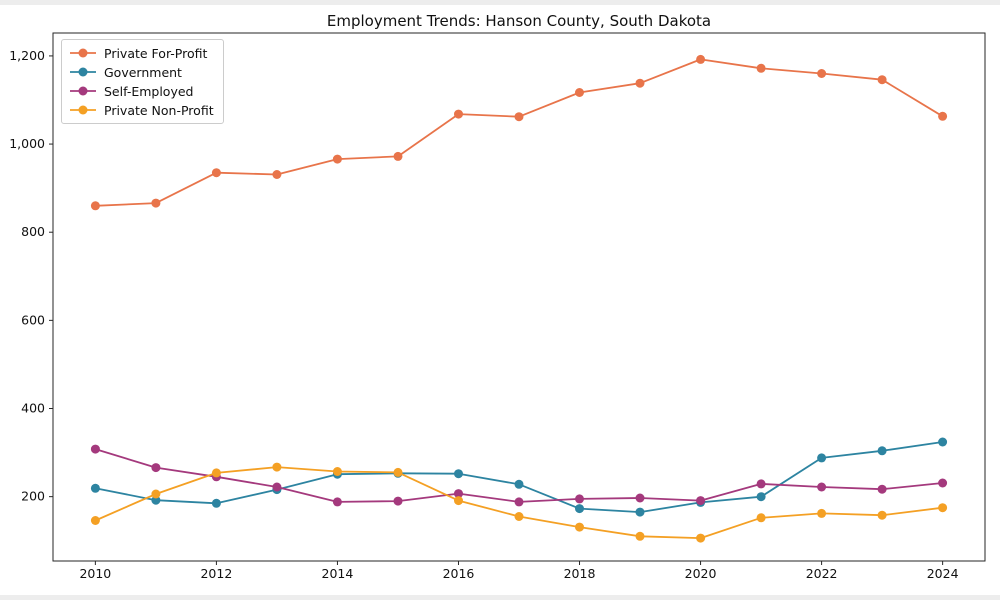 The image size is (1000, 600). What do you see at coordinates (701, 59) in the screenshot?
I see `point-private-for-profit-2020` at bounding box center [701, 59].